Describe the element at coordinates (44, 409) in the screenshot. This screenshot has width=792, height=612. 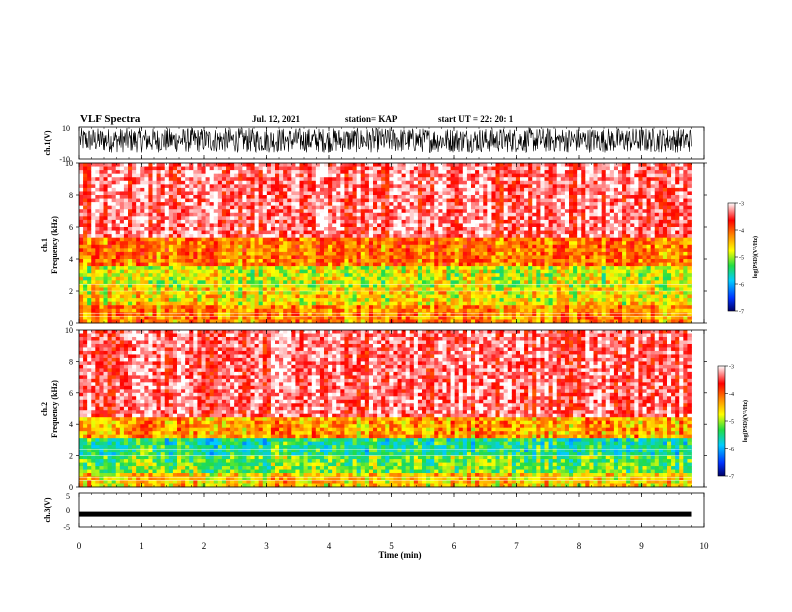
I see `ch2-channel-label: ch.2` at that location.